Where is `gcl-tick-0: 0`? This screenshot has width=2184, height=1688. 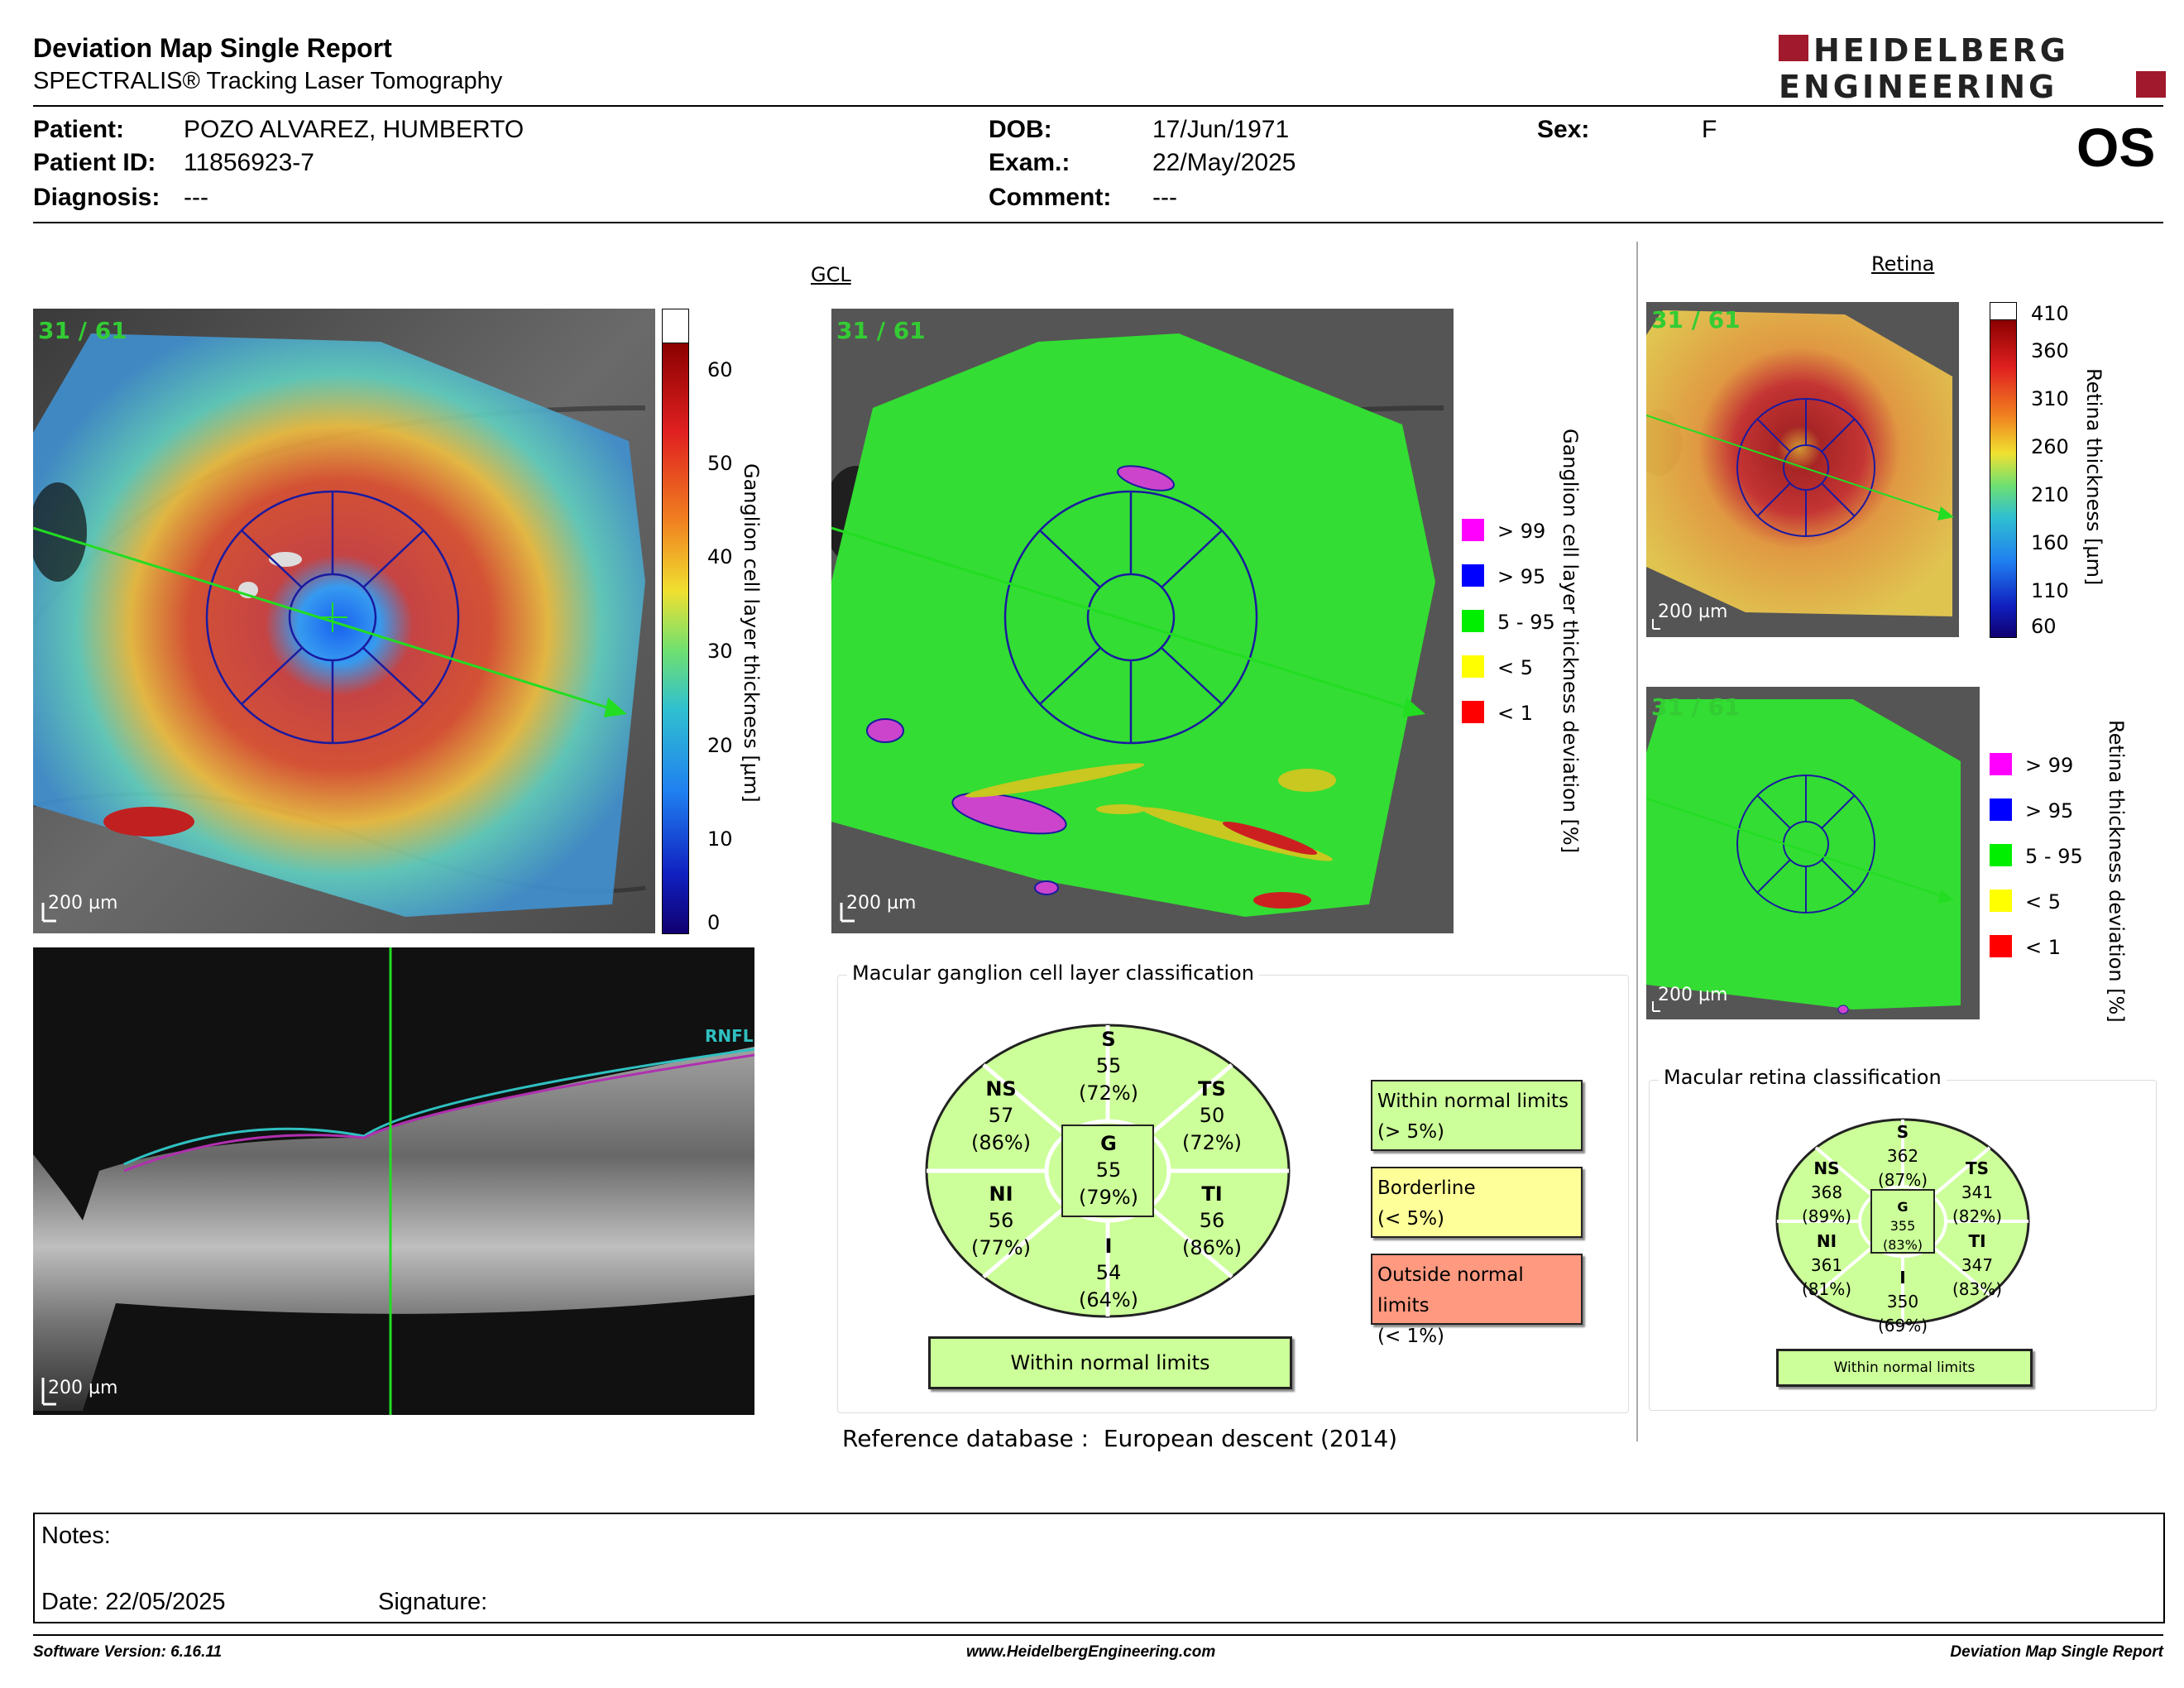 gcl-tick-0: 0 is located at coordinates (714, 922).